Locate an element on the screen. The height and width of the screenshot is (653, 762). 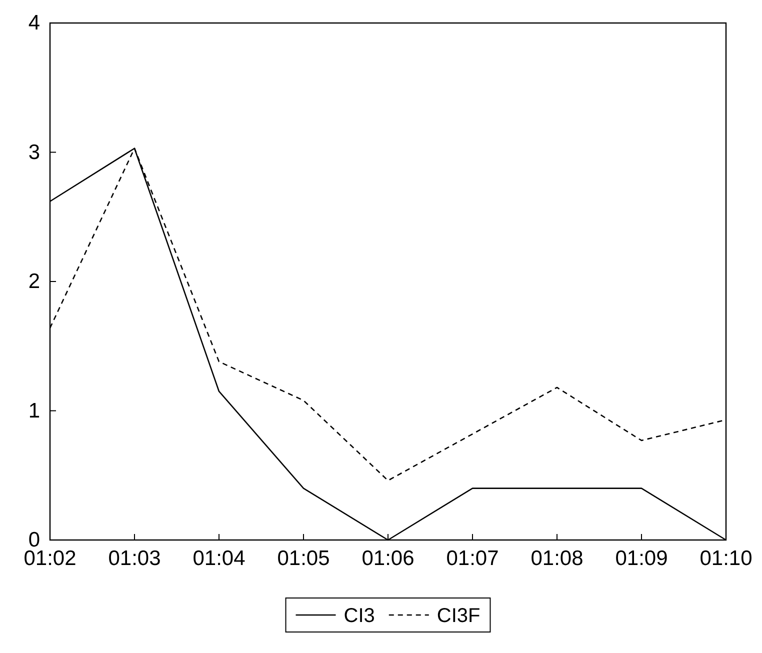
x-tick-label: 01:09 is located at coordinates (641, 558).